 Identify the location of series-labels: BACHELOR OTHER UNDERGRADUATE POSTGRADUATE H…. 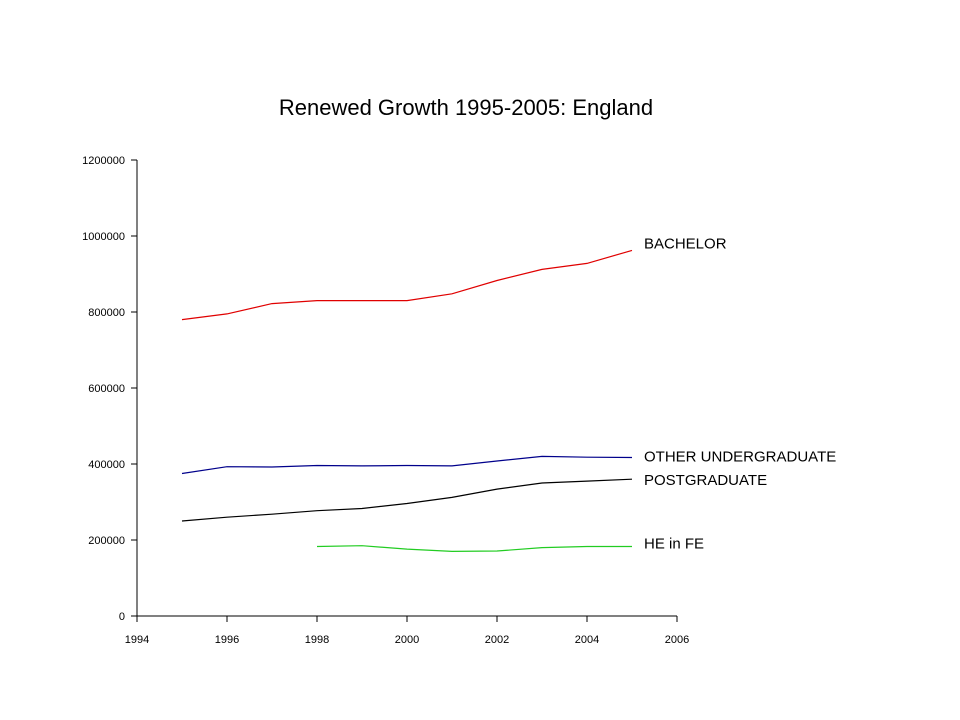
(740, 393).